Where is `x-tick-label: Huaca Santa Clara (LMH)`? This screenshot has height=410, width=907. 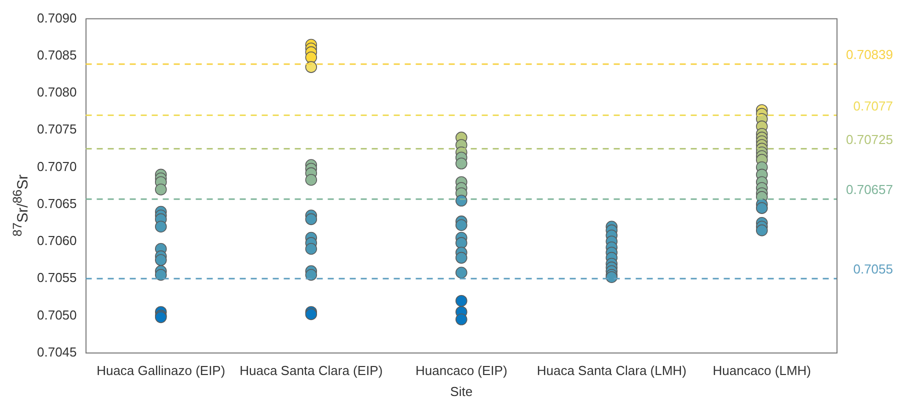 x-tick-label: Huaca Santa Clara (LMH) is located at coordinates (611, 370).